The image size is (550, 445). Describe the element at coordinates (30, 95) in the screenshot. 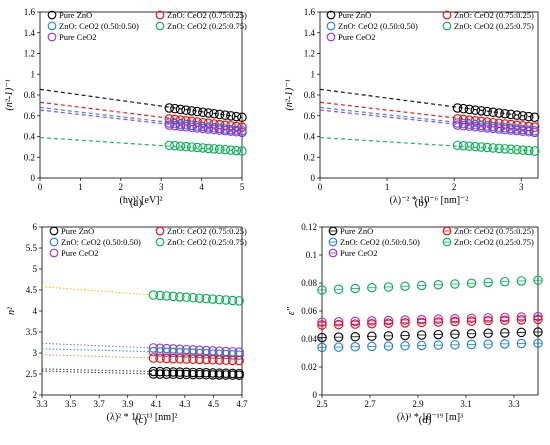

I see `y-tick-label: 0.8` at that location.